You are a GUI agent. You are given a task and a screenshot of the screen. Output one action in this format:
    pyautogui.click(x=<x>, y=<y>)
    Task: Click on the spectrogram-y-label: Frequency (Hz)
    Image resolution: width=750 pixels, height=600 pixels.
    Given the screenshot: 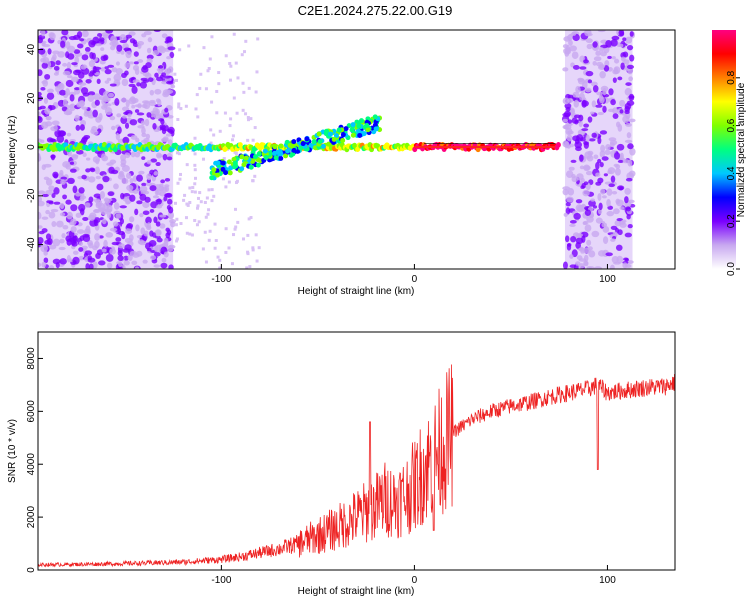 What is the action you would take?
    pyautogui.click(x=12, y=150)
    